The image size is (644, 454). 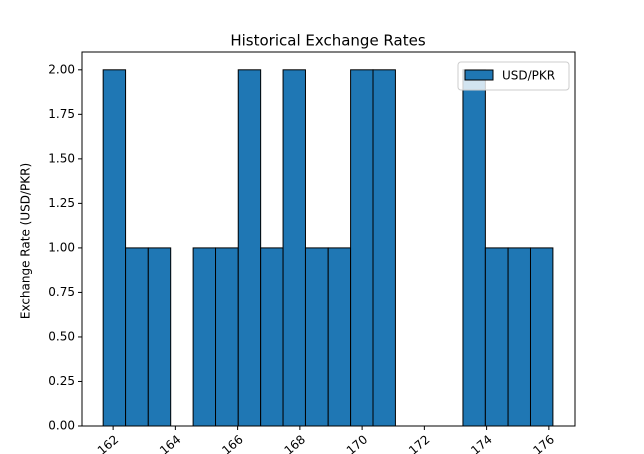 What do you see at coordinates (61, 69) in the screenshot?
I see `y-tick-label: 2.00` at bounding box center [61, 69].